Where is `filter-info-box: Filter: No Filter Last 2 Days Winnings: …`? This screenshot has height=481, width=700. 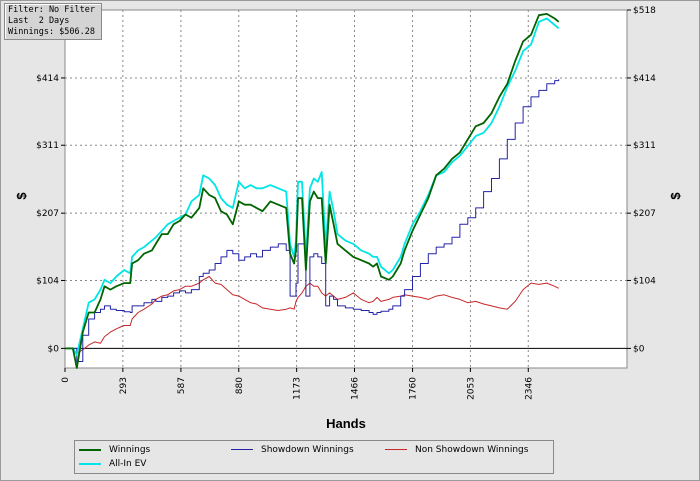
filter-info-box: Filter: No Filter Last 2 Days Winnings: … is located at coordinates (53, 21).